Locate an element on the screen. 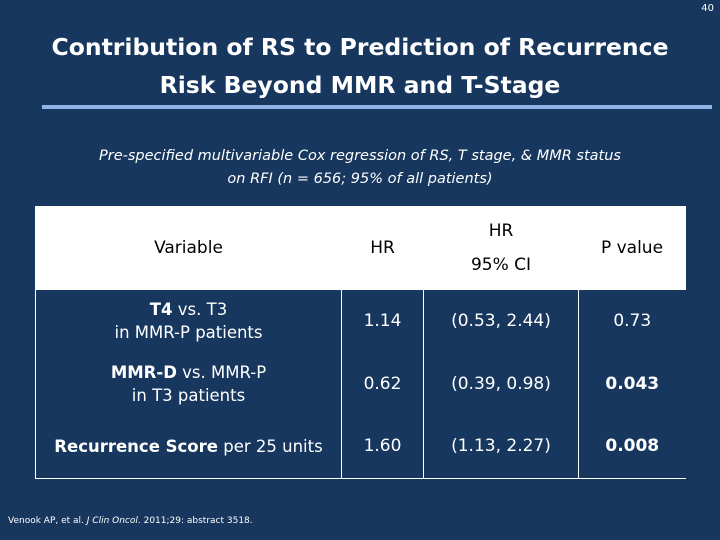  p-value-cell: 0.008 is located at coordinates (632, 447).